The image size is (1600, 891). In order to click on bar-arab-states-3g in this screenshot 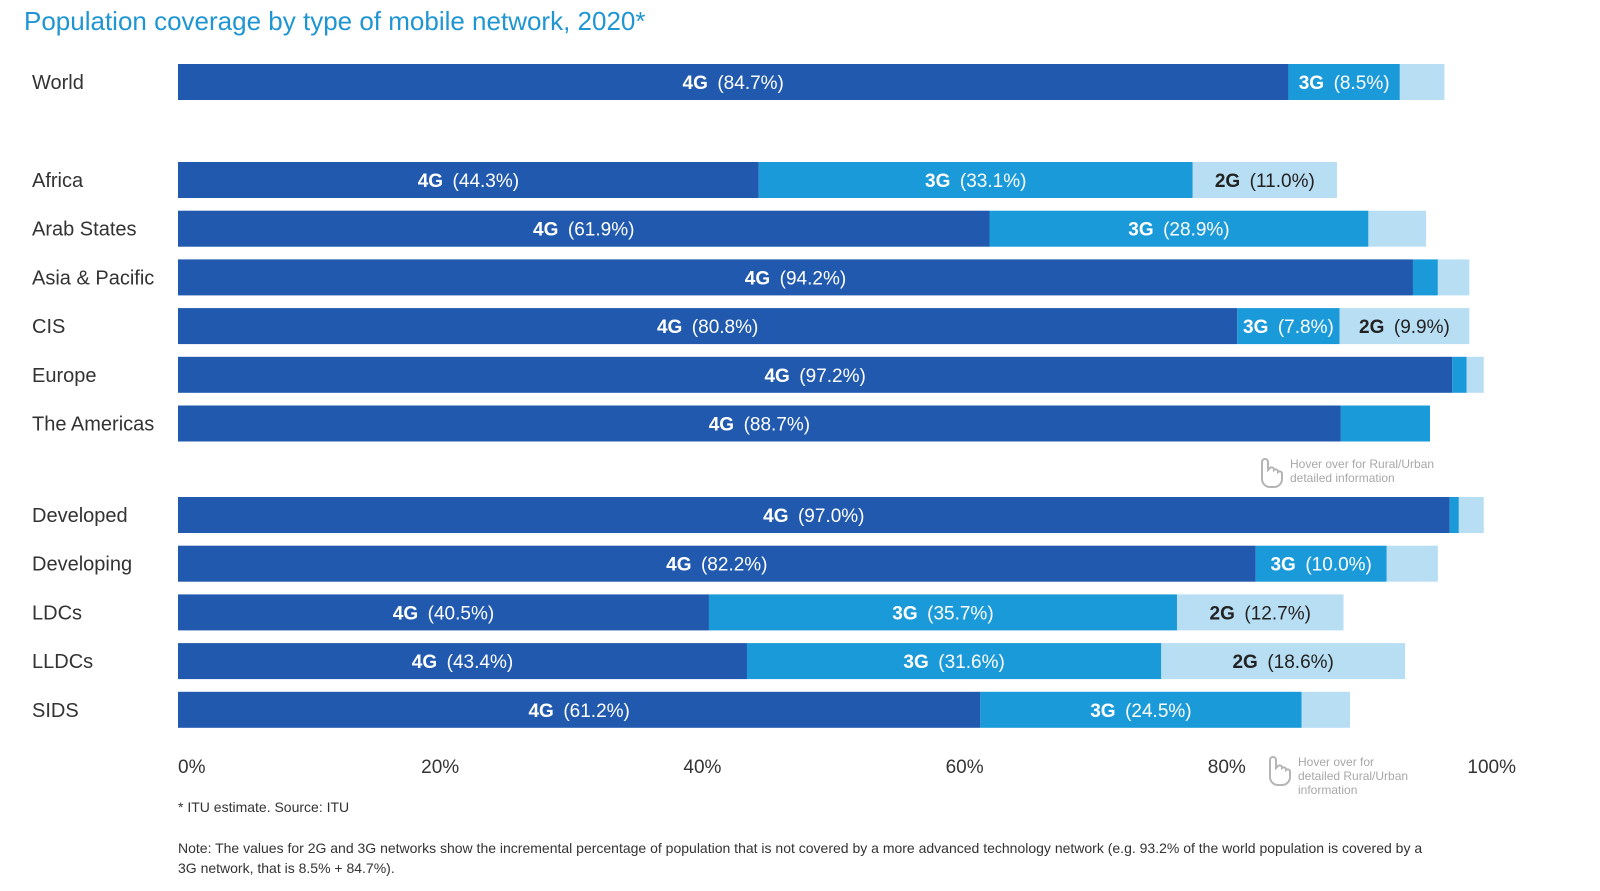, I will do `click(1179, 228)`.